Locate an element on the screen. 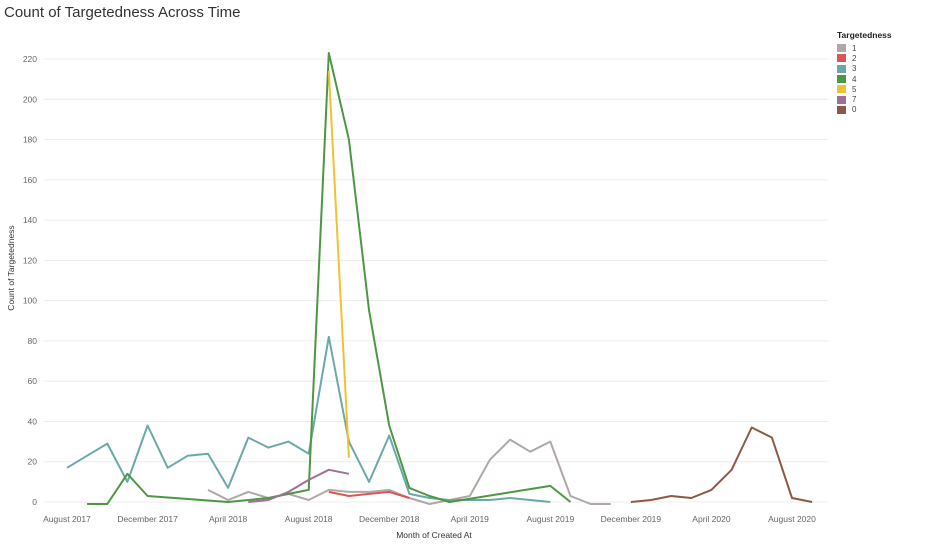  x-tick-label: August 2017 is located at coordinates (67, 519).